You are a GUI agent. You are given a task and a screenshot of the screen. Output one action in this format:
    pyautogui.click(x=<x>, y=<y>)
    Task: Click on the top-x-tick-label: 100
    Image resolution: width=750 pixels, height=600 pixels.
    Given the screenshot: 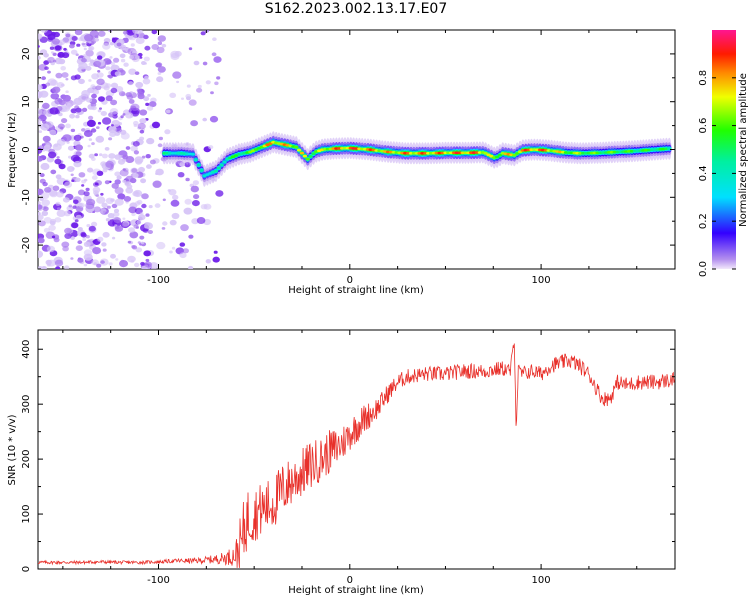 What is the action you would take?
    pyautogui.click(x=541, y=280)
    